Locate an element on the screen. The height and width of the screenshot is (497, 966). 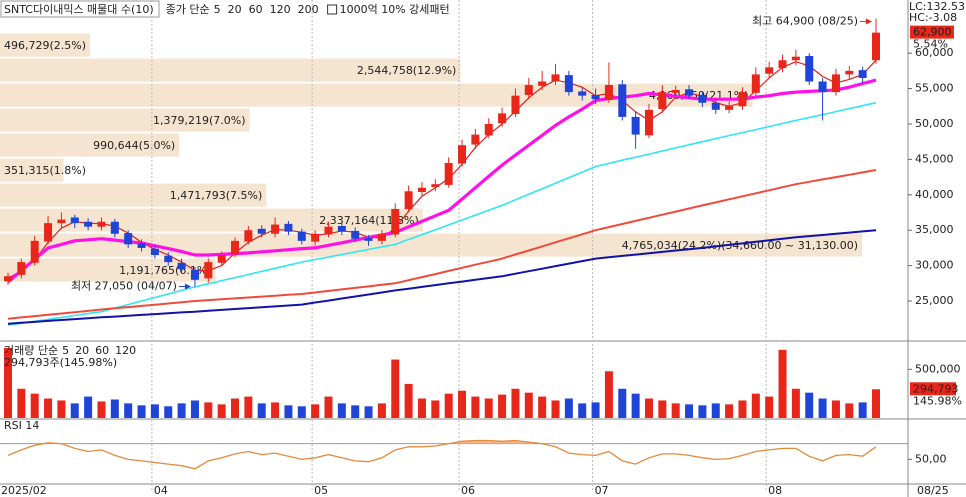
y-tick-label: 40,000 is located at coordinates (934, 194).